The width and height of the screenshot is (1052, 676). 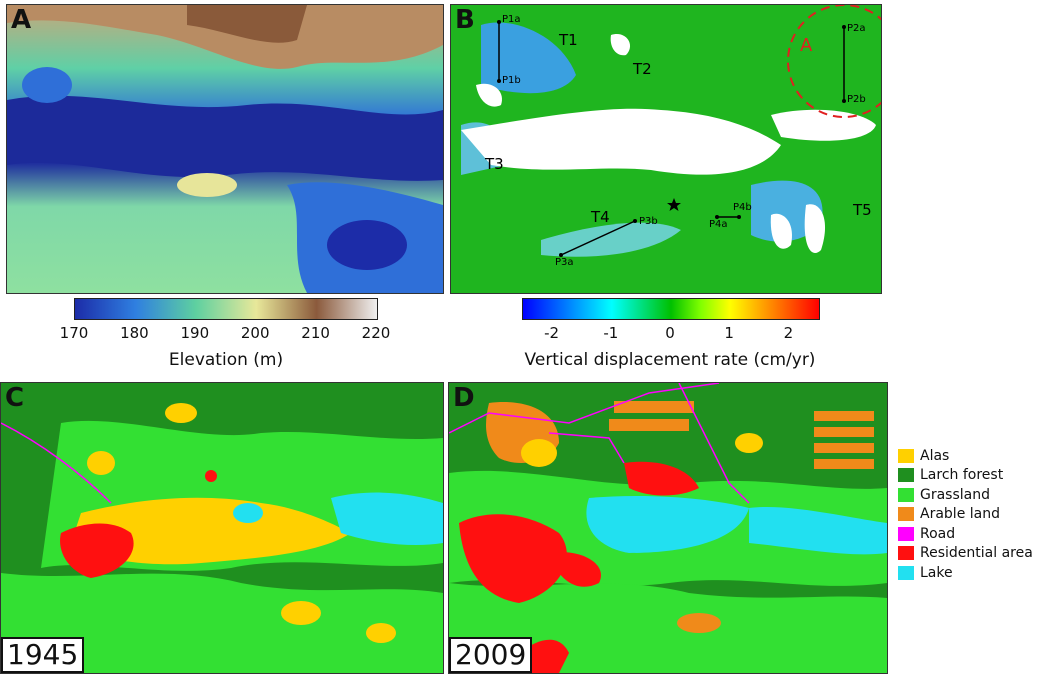 What do you see at coordinates (671, 309) in the screenshot?
I see `displacement-colorbar` at bounding box center [671, 309].